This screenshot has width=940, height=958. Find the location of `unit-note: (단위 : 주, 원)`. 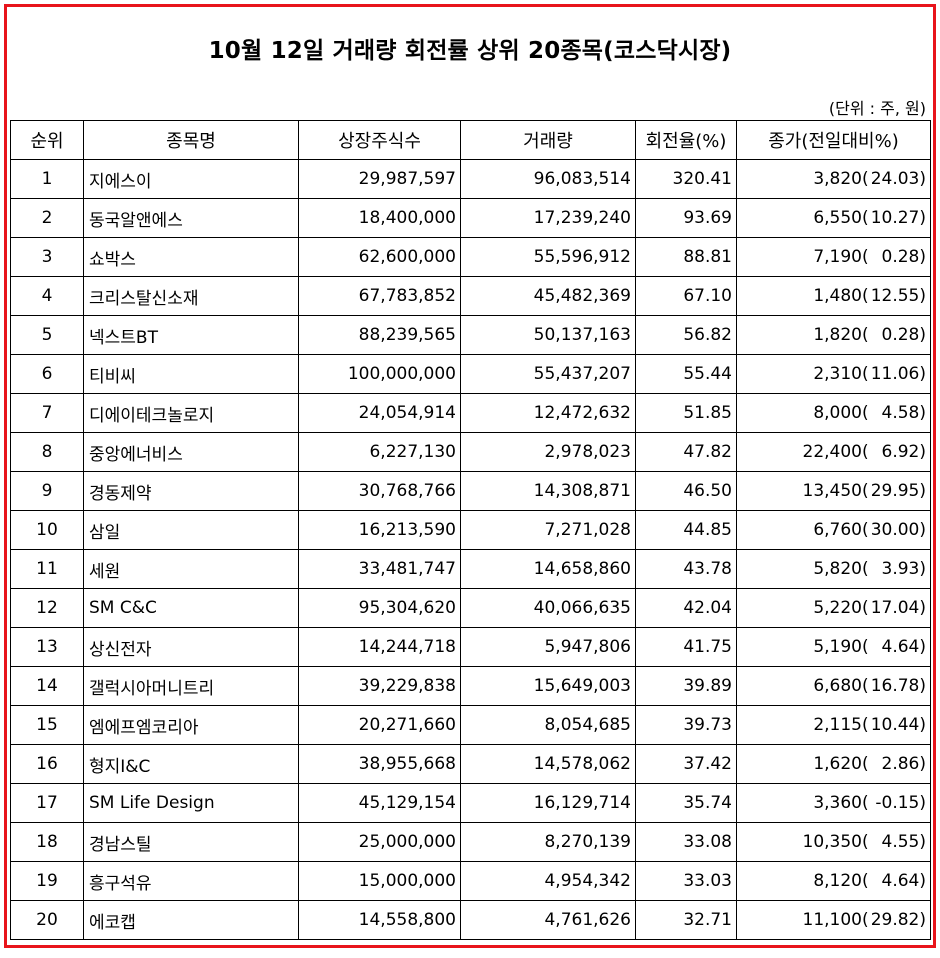

unit-note: (단위 : 주, 원) is located at coordinates (877, 108).